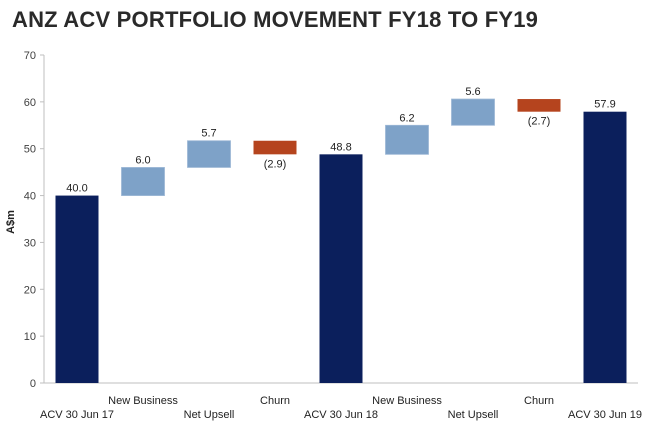  What do you see at coordinates (30, 197) in the screenshot?
I see `y-tick-label: 40` at bounding box center [30, 197].